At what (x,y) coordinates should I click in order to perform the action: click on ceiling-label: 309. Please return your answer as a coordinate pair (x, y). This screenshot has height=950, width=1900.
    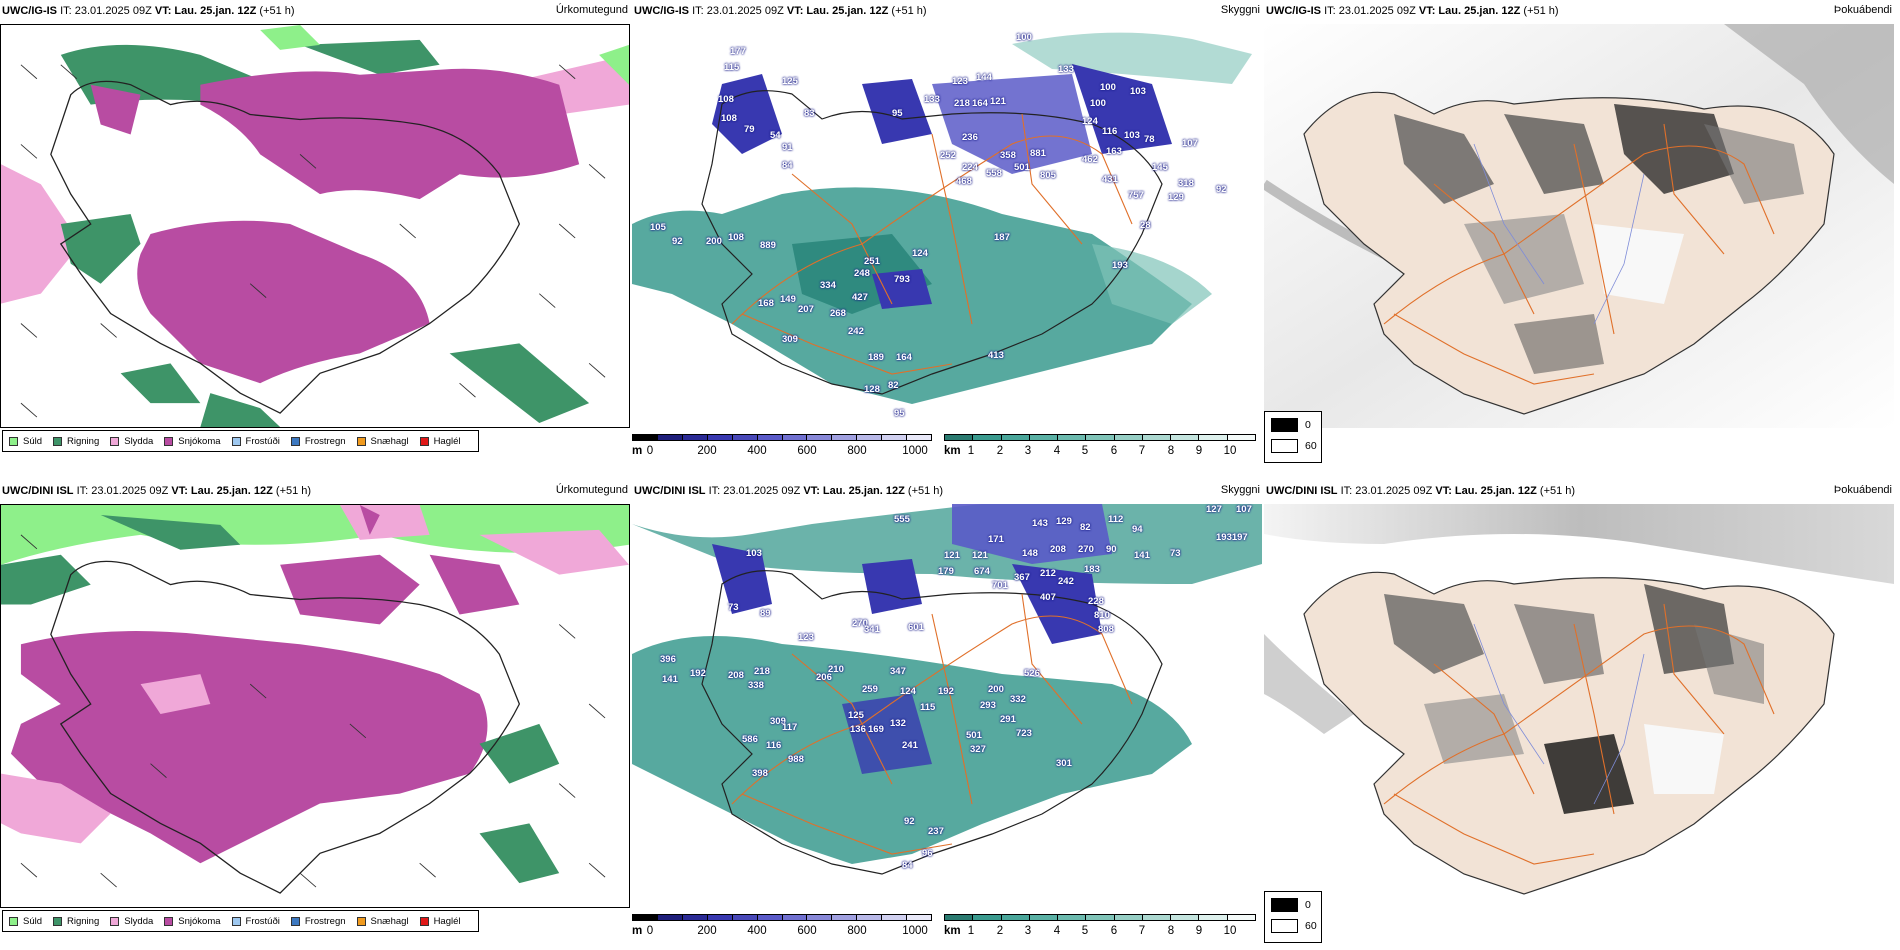
    Looking at the image, I should click on (790, 339).